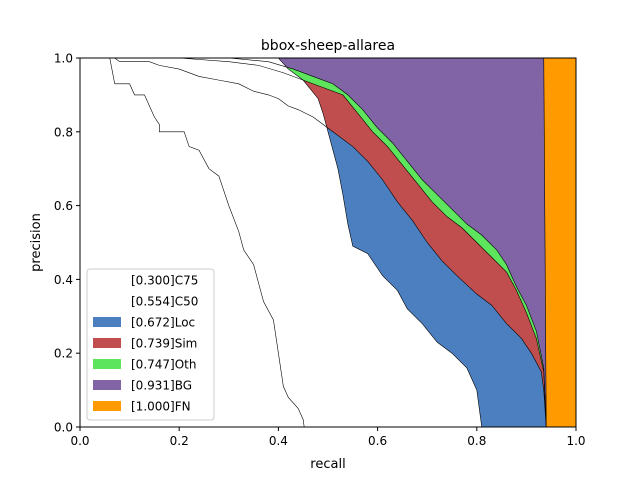 Image resolution: width=640 pixels, height=484 pixels. Describe the element at coordinates (161, 386) in the screenshot. I see `legend-label-0-931-bg: [0.931]BG` at that location.